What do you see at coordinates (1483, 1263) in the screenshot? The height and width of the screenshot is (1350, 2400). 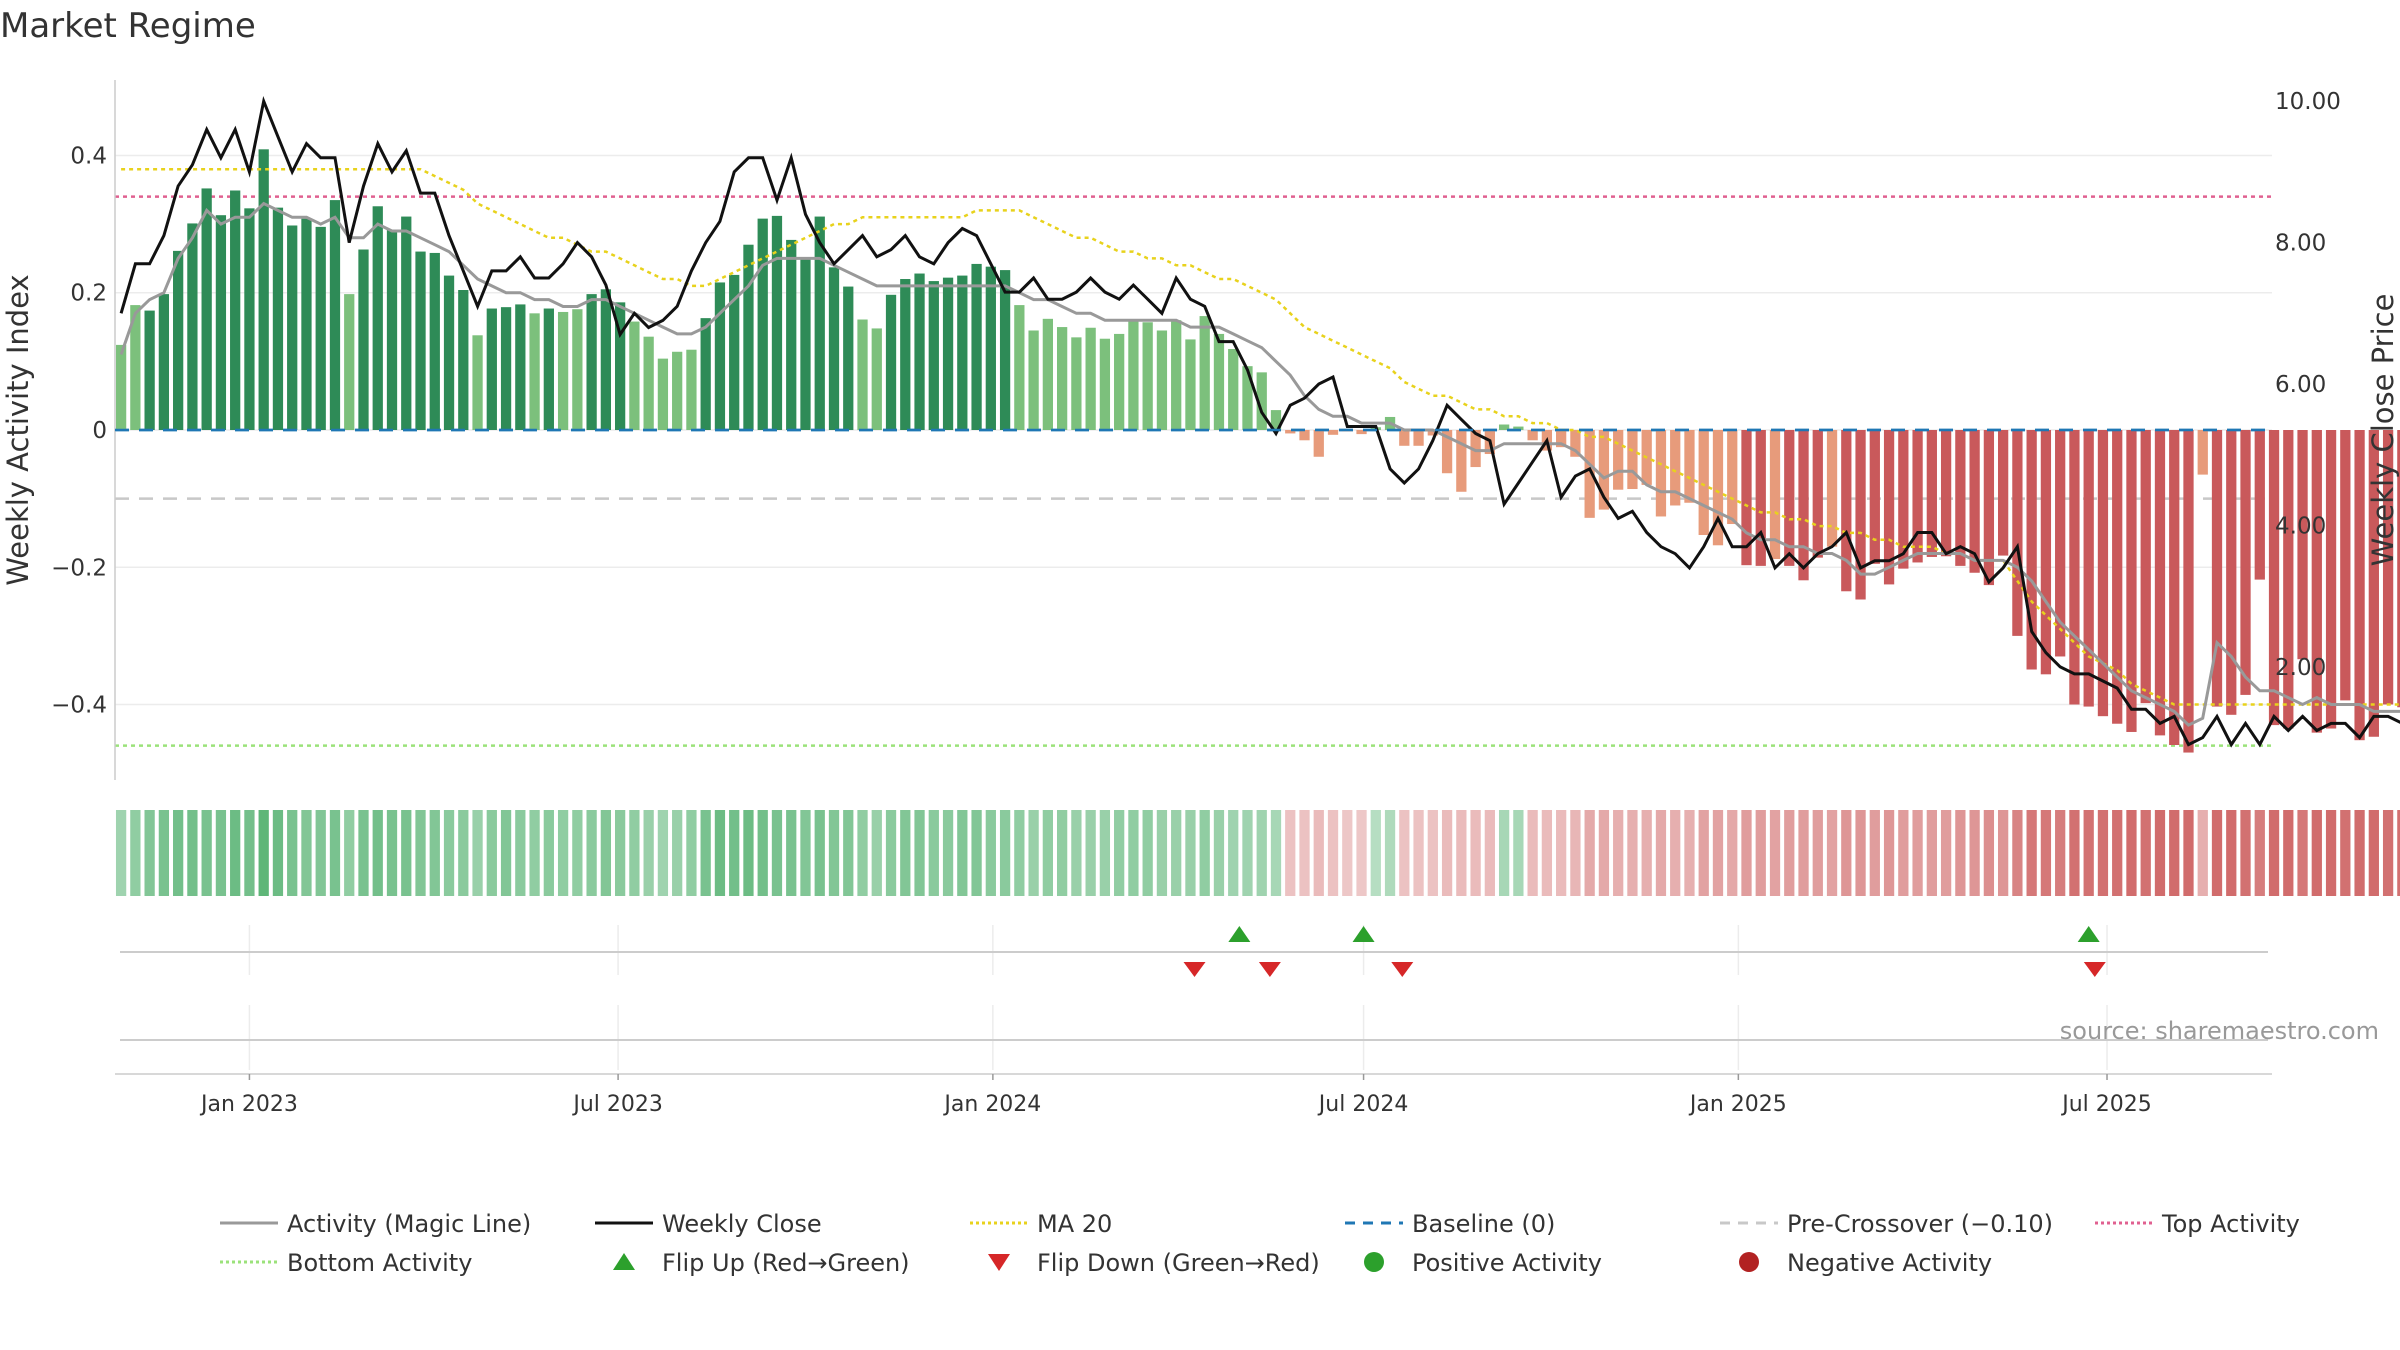 I see `legend-item: Positive Activity` at bounding box center [1483, 1263].